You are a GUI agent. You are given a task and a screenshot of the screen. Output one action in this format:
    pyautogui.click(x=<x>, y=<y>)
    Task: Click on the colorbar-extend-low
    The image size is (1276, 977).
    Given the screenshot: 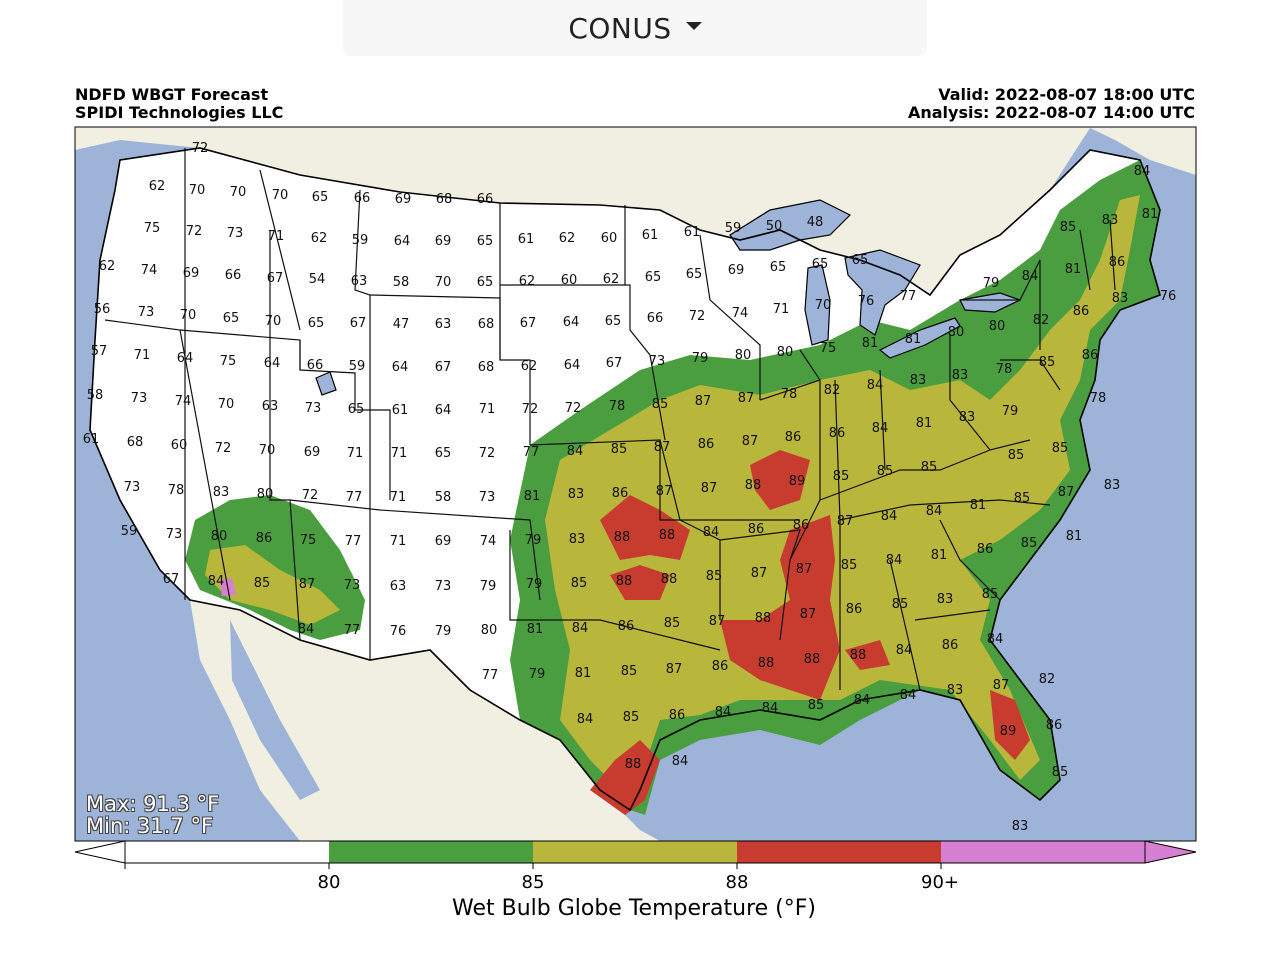 What is the action you would take?
    pyautogui.click(x=100, y=852)
    